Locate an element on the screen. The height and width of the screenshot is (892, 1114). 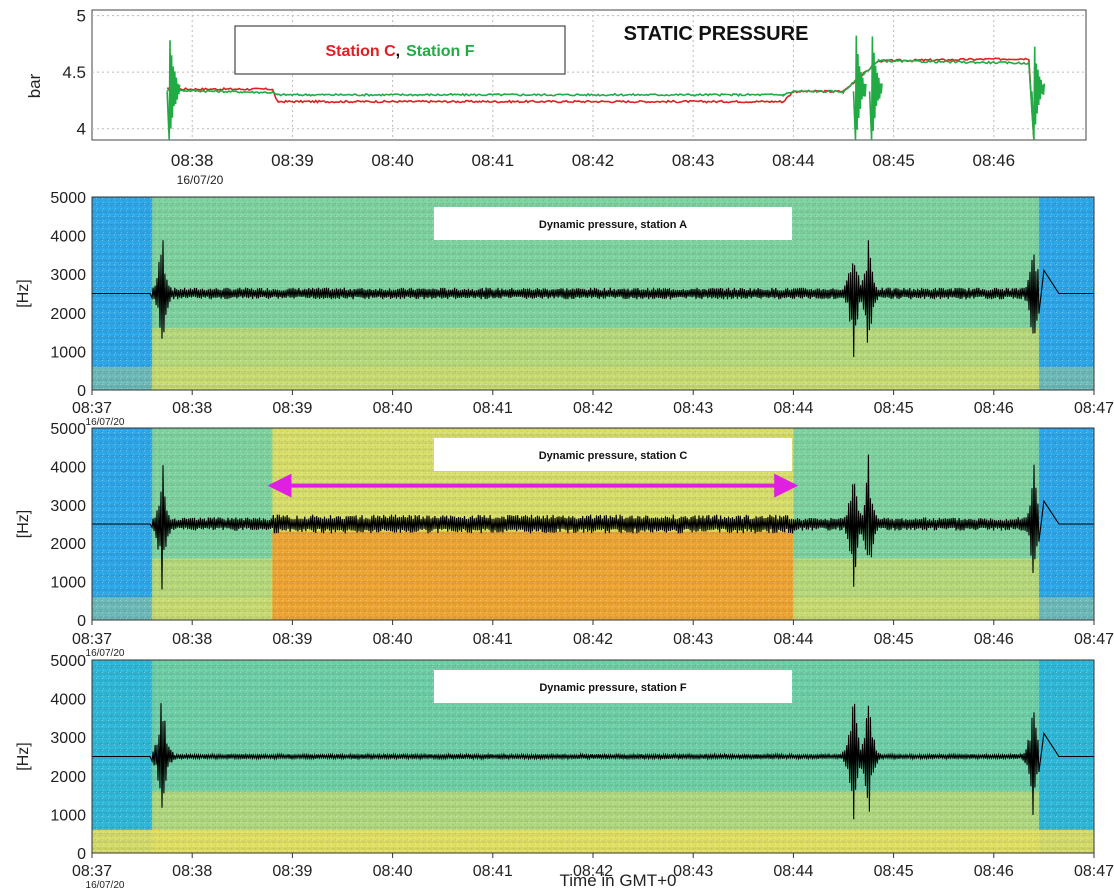
static-y-tick-labels: 44.55 is located at coordinates (74, 73).